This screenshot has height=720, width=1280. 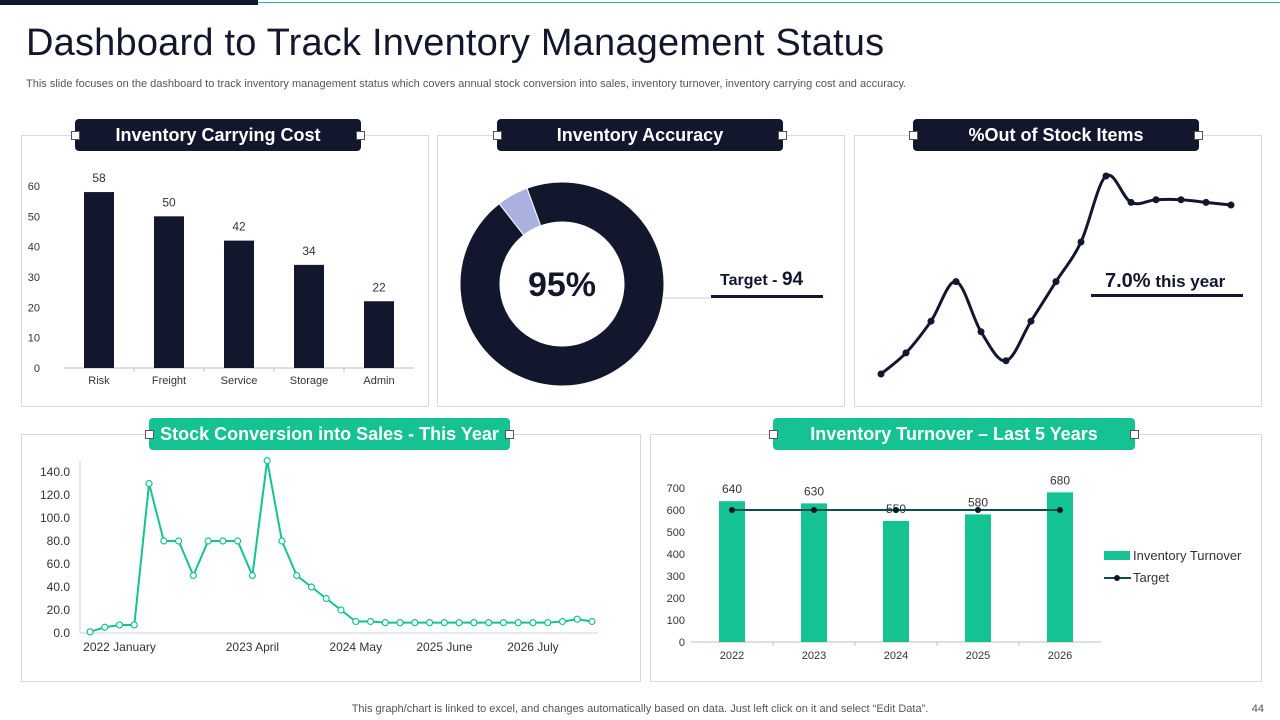 I want to click on out-of-stock-panel: 7.0% this year, so click(x=1058, y=271).